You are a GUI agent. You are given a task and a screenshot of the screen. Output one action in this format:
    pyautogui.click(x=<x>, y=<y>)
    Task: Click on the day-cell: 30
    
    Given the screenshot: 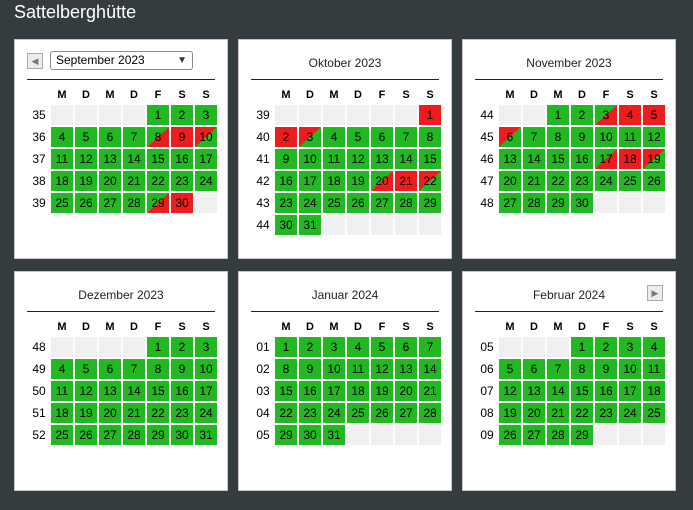 What is the action you would take?
    pyautogui.click(x=582, y=203)
    